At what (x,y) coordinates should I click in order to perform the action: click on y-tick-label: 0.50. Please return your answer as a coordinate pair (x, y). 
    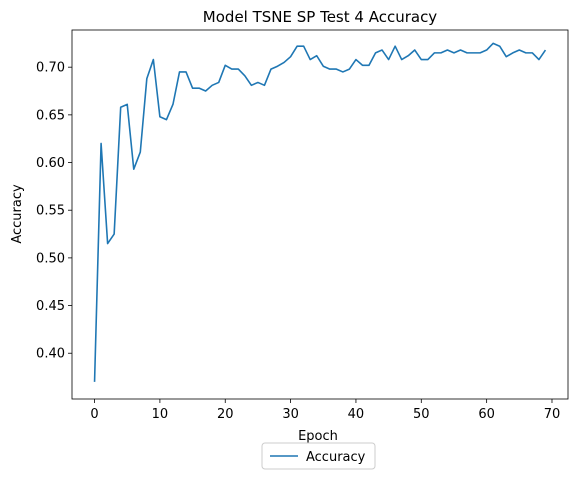
    Looking at the image, I should click on (50, 258).